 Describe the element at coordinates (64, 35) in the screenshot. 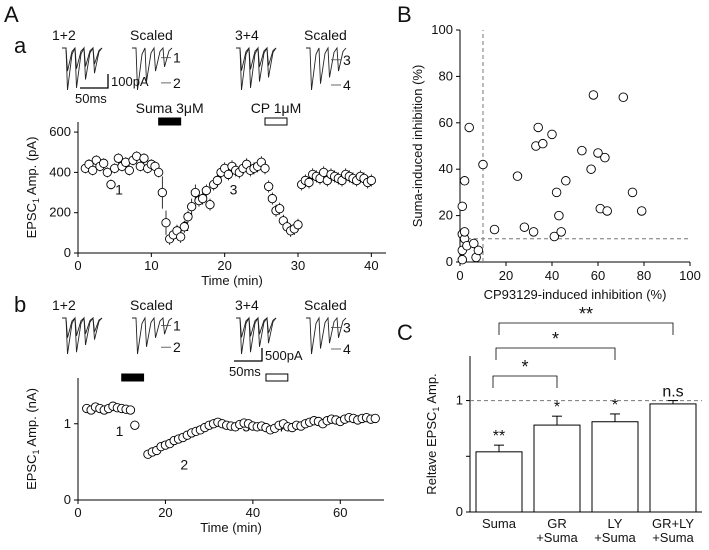

I see `trace-group-label: 1+2` at that location.